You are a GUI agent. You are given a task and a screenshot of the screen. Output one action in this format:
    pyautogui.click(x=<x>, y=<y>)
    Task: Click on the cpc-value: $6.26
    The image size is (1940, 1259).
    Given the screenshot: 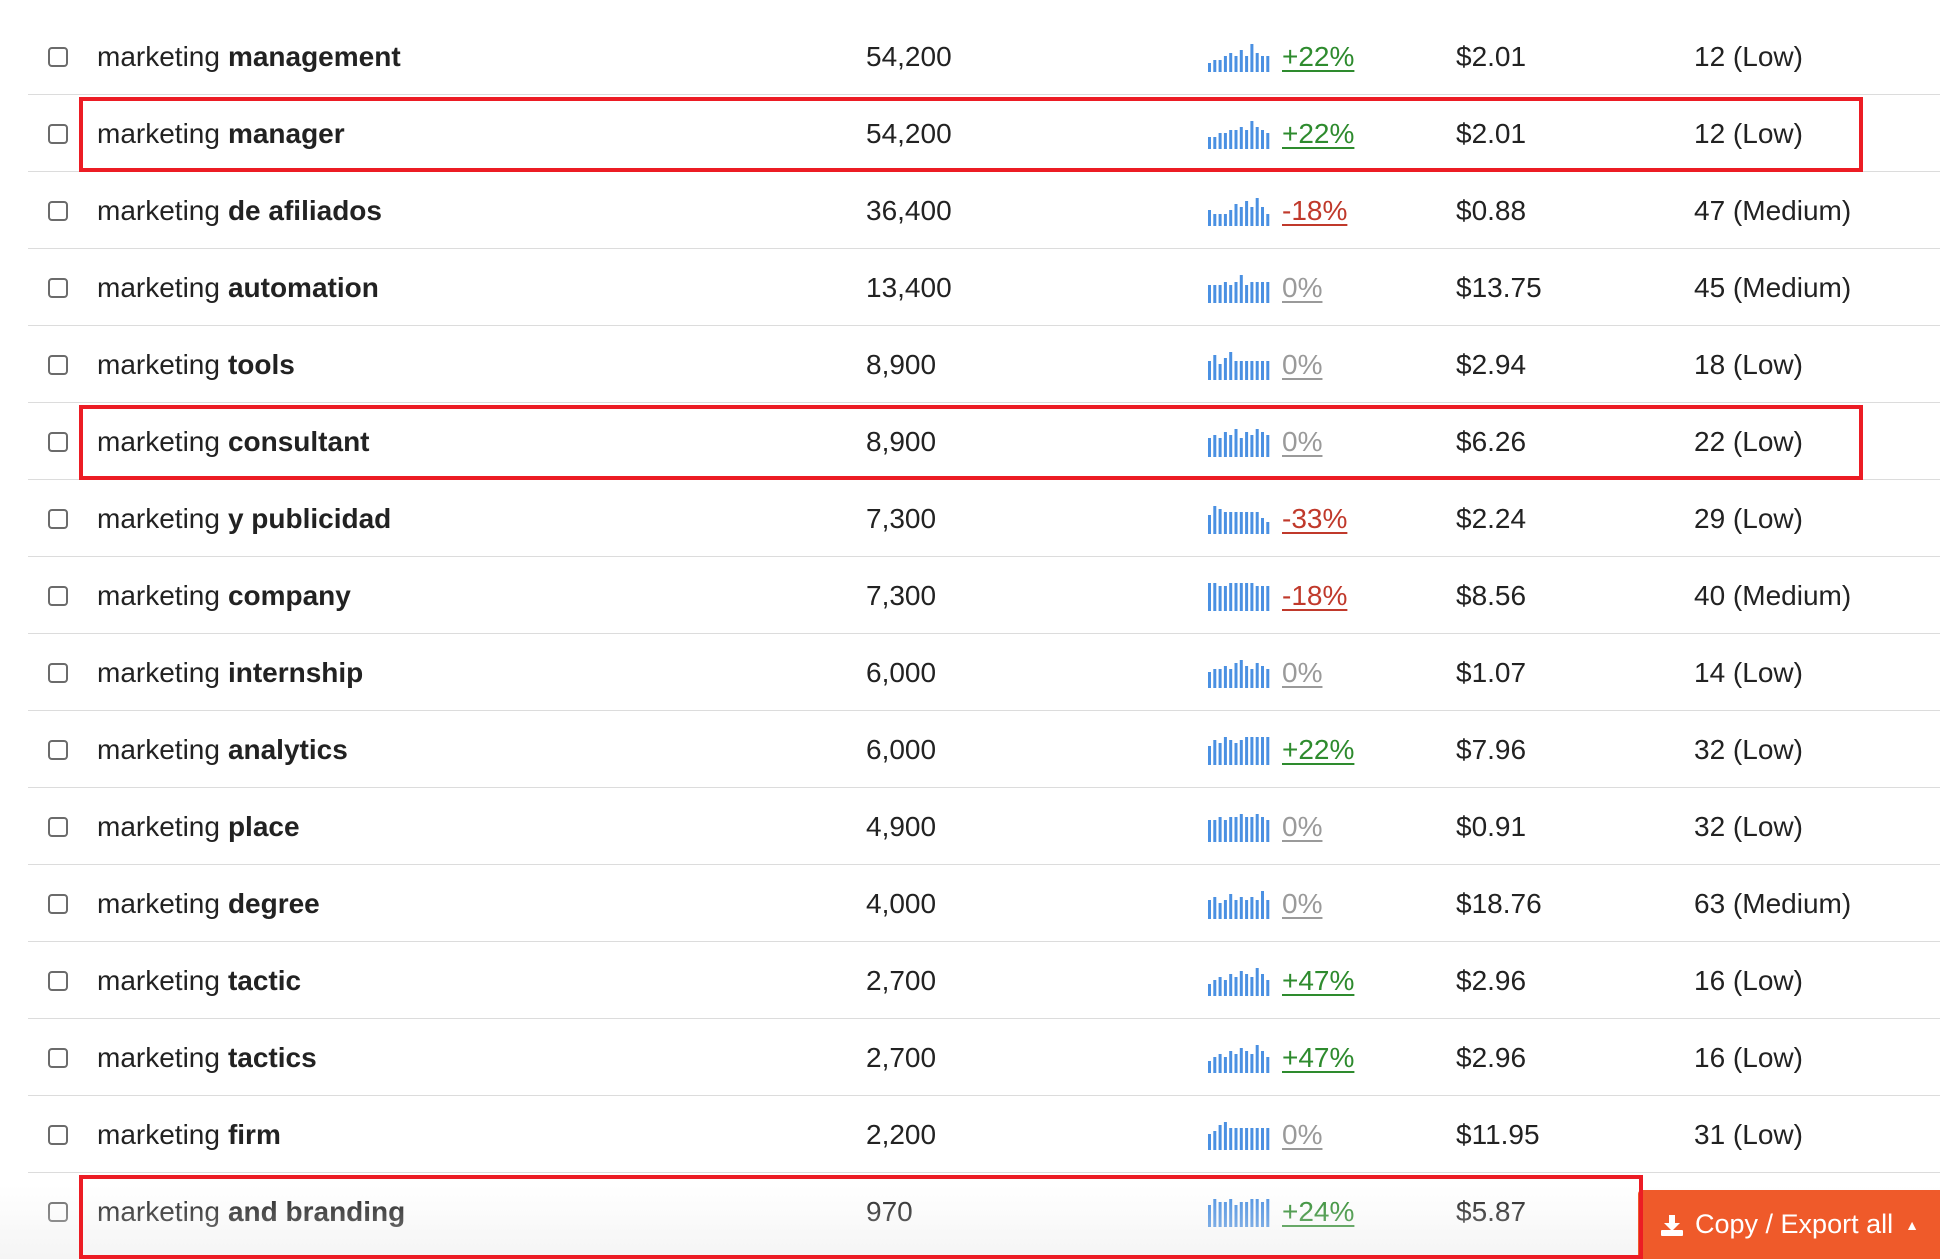 What is the action you would take?
    pyautogui.click(x=1491, y=441)
    